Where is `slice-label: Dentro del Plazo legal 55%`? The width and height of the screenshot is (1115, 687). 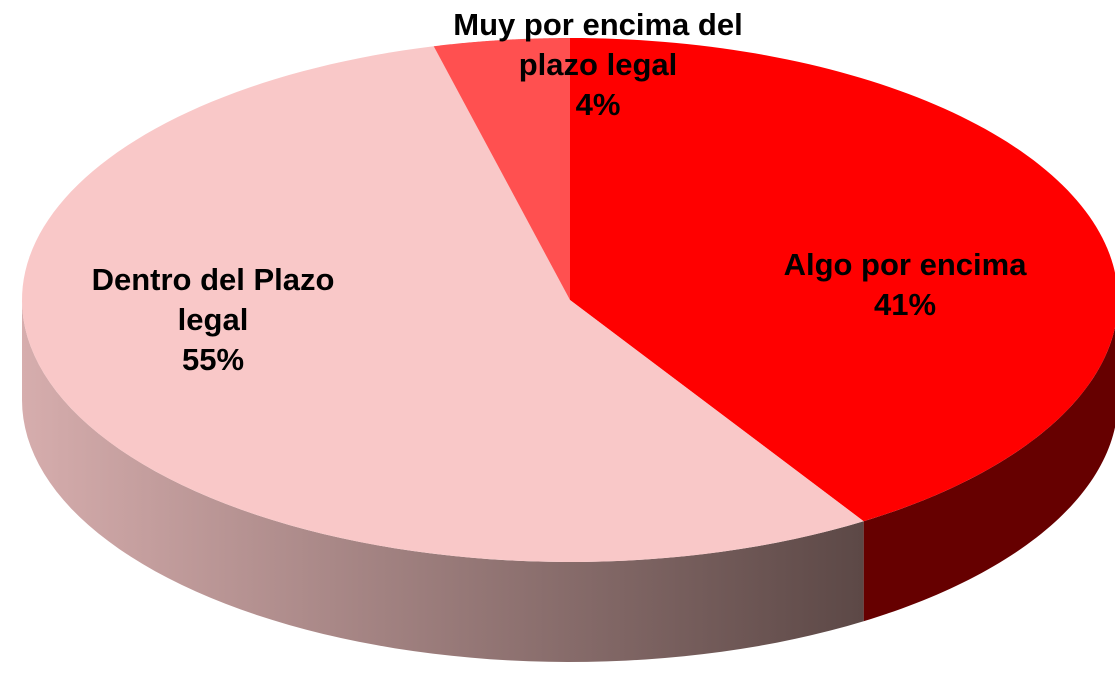 slice-label: Dentro del Plazo legal 55% is located at coordinates (213, 320).